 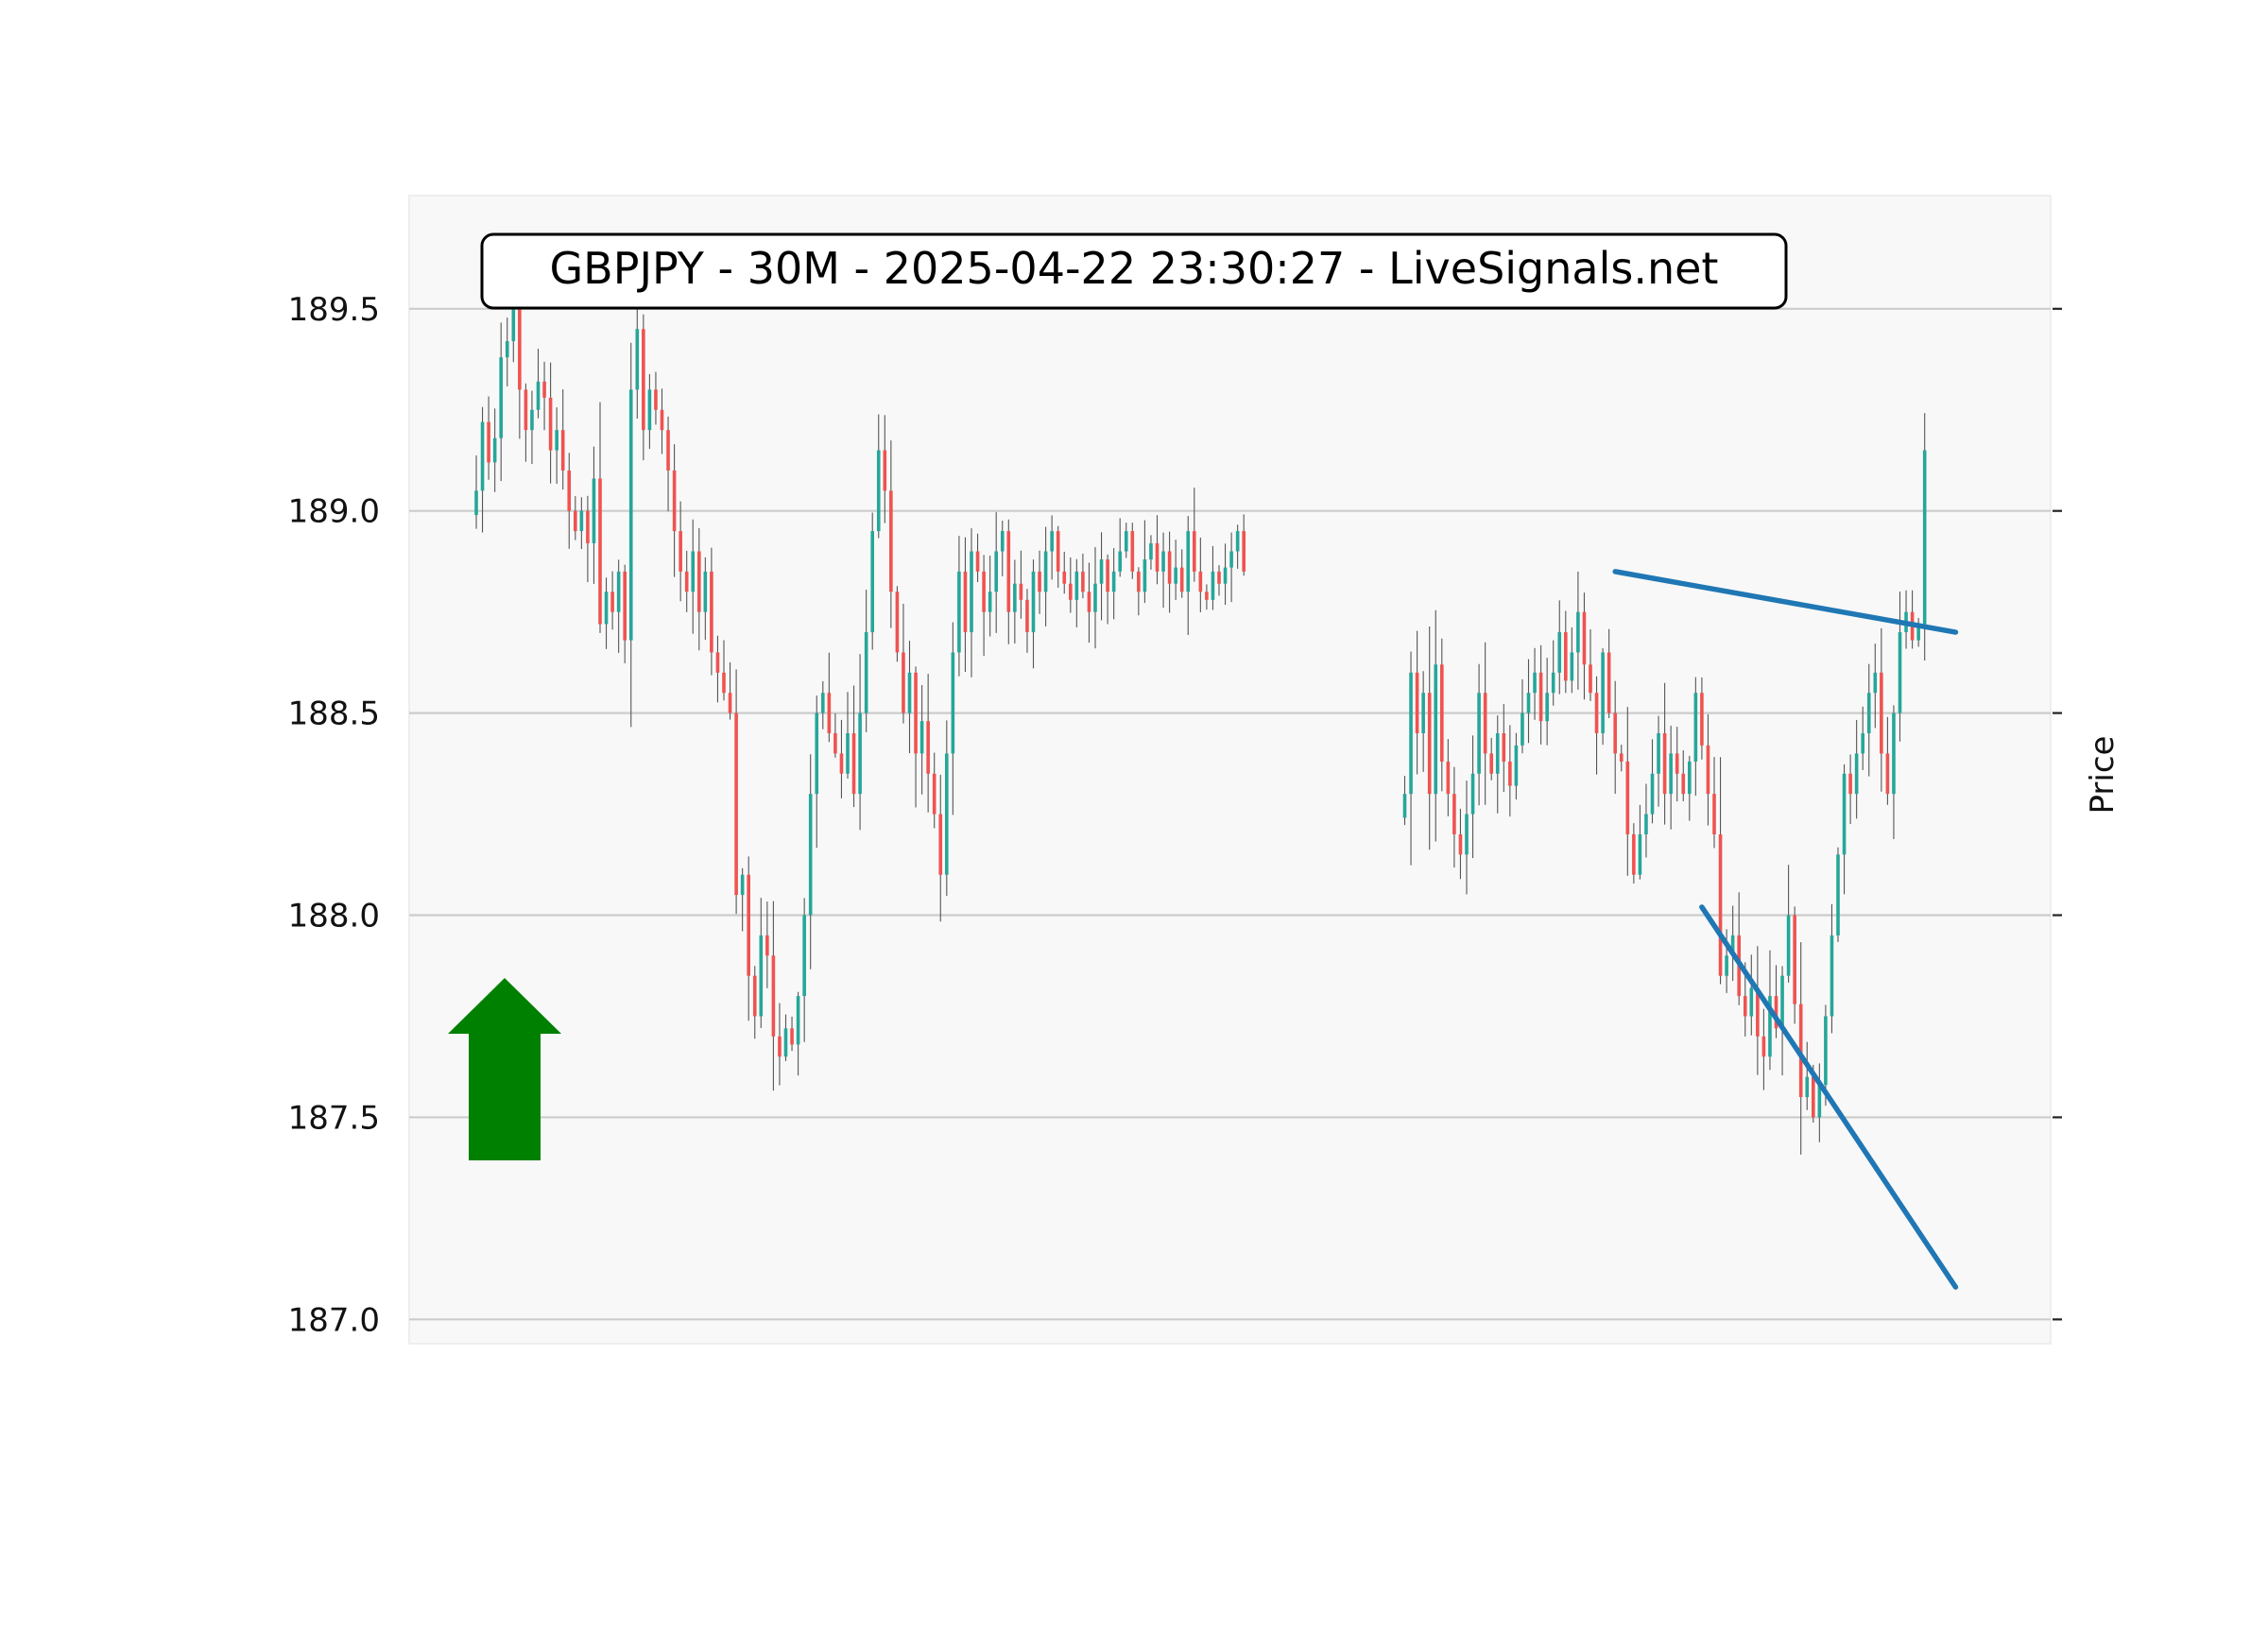 I want to click on trendlines, so click(x=1785, y=930).